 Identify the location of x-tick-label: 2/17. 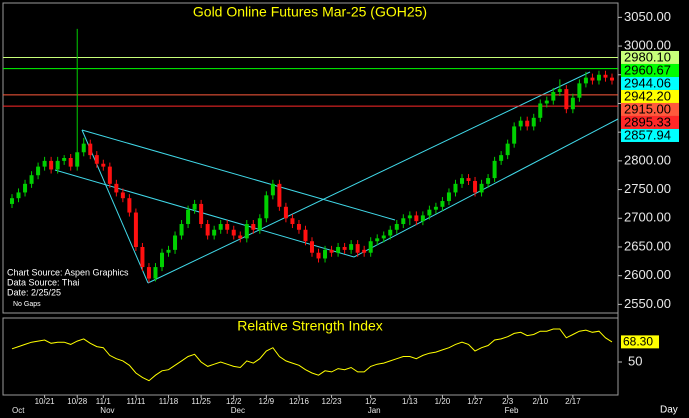
(573, 401).